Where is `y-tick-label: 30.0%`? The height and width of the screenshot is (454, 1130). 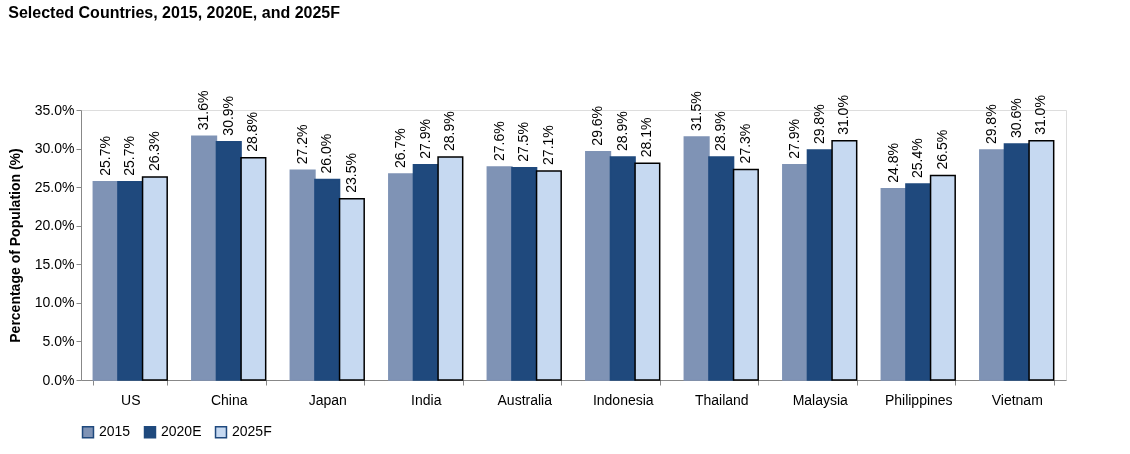 y-tick-label: 30.0% is located at coordinates (54, 148).